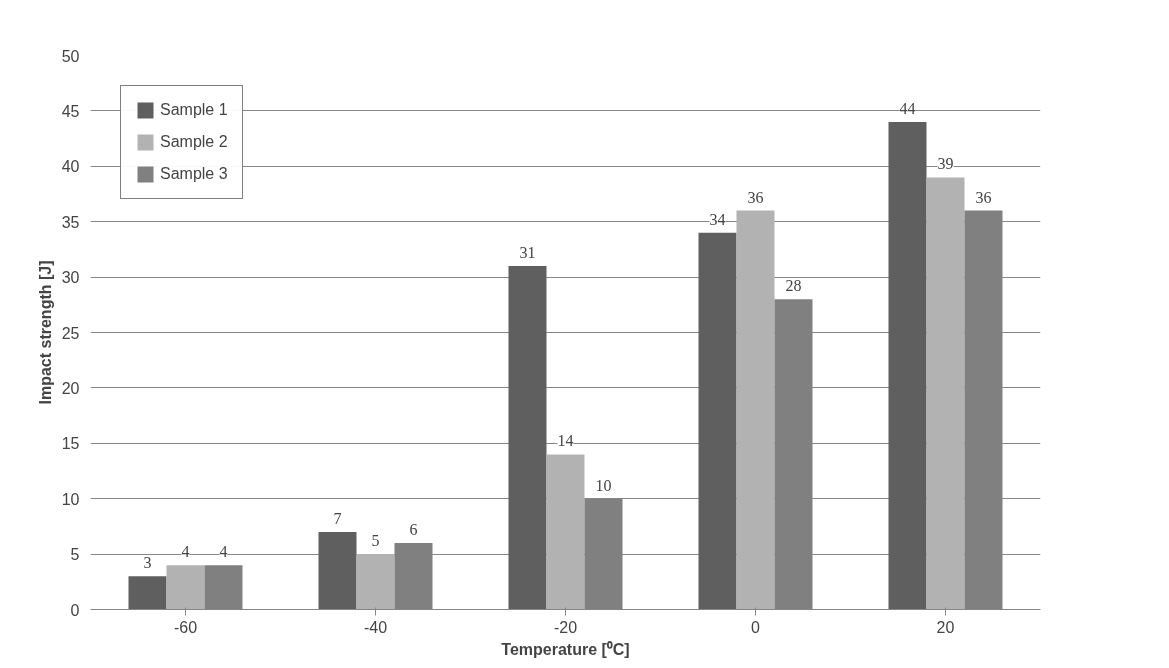 This screenshot has width=1169, height=668. Describe the element at coordinates (194, 174) in the screenshot. I see `legend-label: Sample 3` at that location.